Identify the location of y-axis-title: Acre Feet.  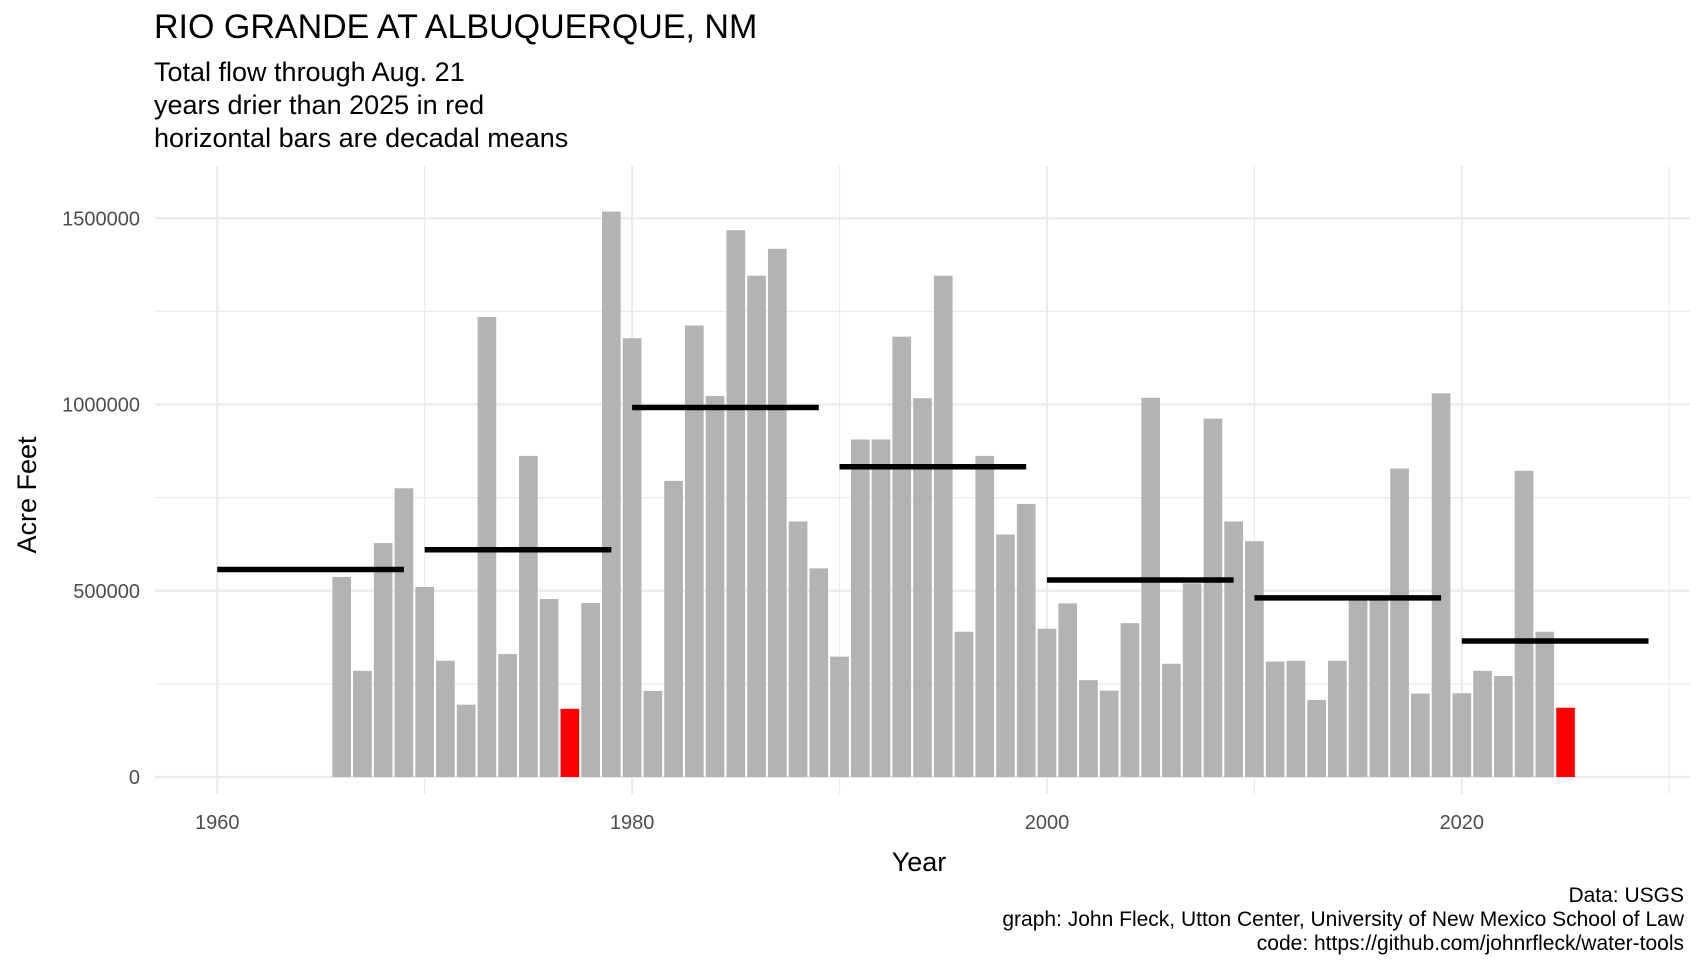
(27, 495).